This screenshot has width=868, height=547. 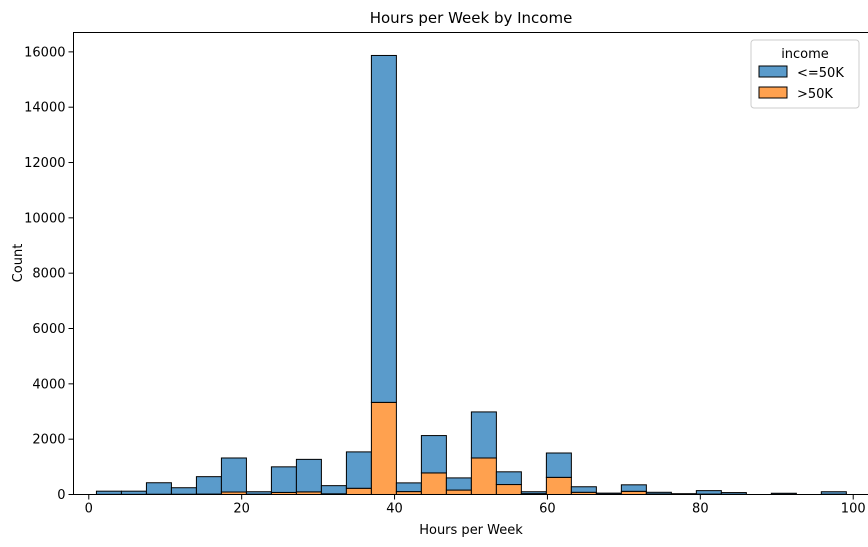 I want to click on y-tick-label: 2000, so click(x=48, y=440).